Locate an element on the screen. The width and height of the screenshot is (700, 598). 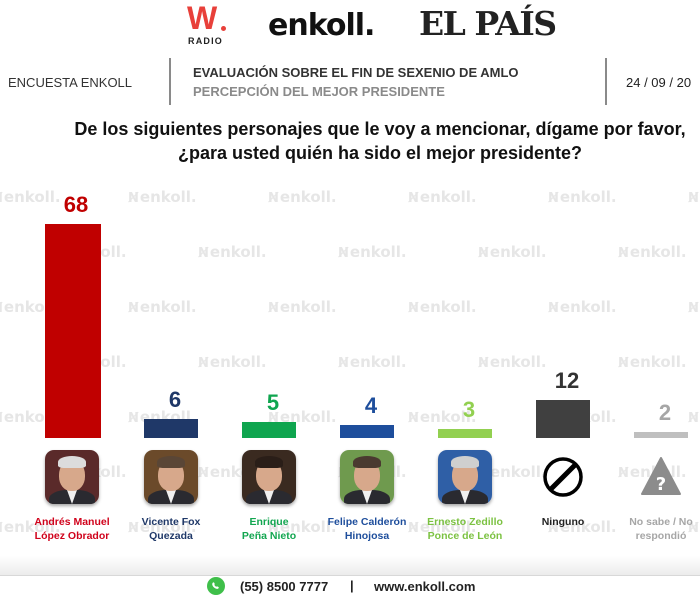
date-label: 24 / 09 / 20 is located at coordinates (659, 82).